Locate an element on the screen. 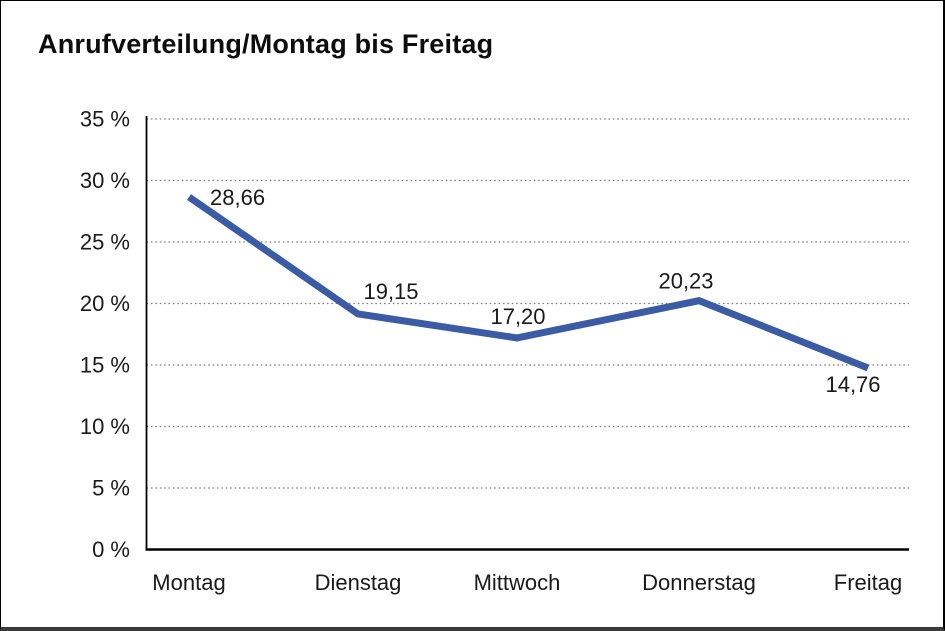 The width and height of the screenshot is (945, 631). y-tick-label: 15 % is located at coordinates (105, 365).